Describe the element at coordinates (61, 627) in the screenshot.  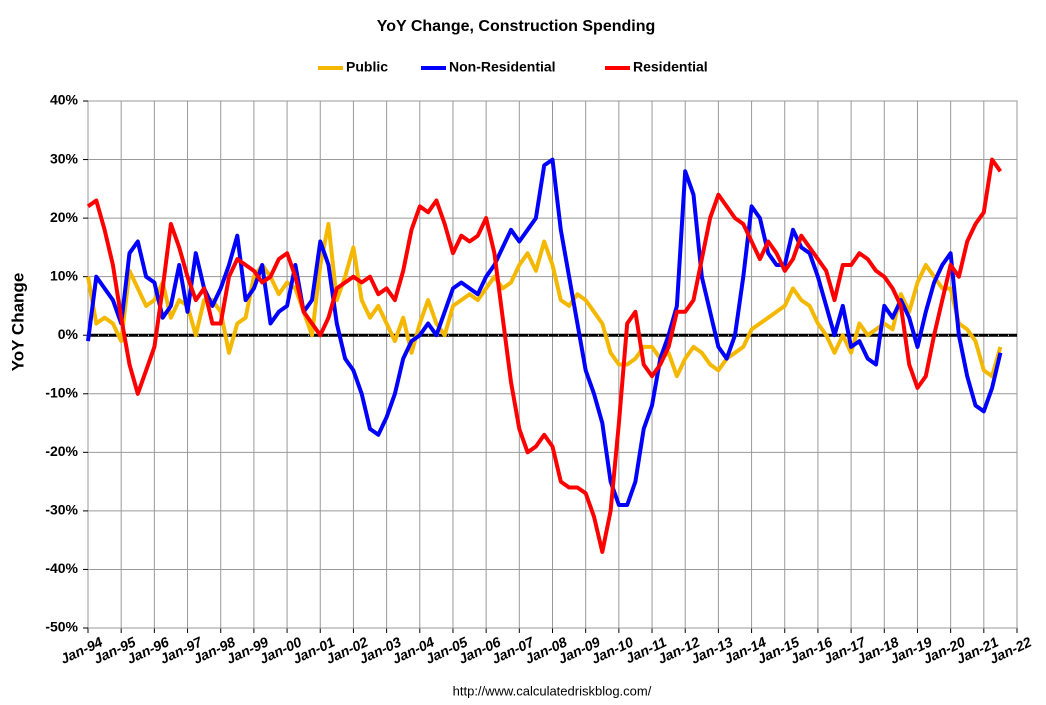
I see `y-tick-label: -50%` at that location.